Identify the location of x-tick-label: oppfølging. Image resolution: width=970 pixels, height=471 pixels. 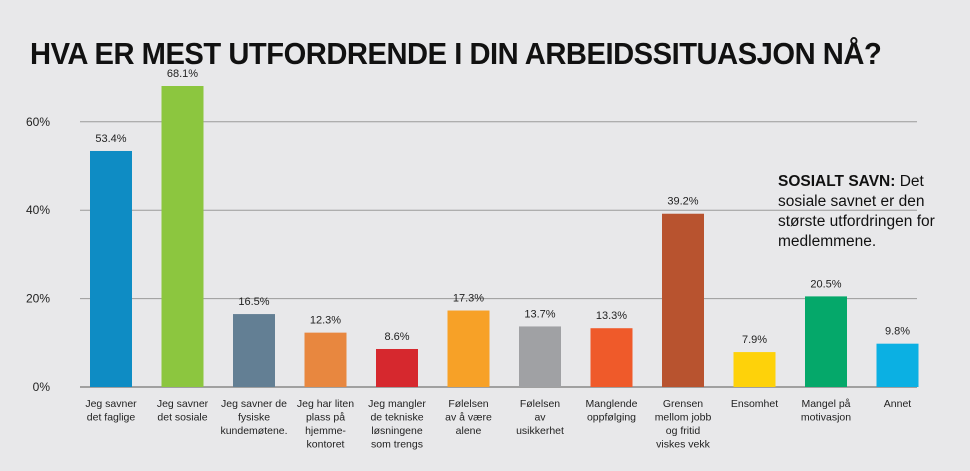
(611, 418).